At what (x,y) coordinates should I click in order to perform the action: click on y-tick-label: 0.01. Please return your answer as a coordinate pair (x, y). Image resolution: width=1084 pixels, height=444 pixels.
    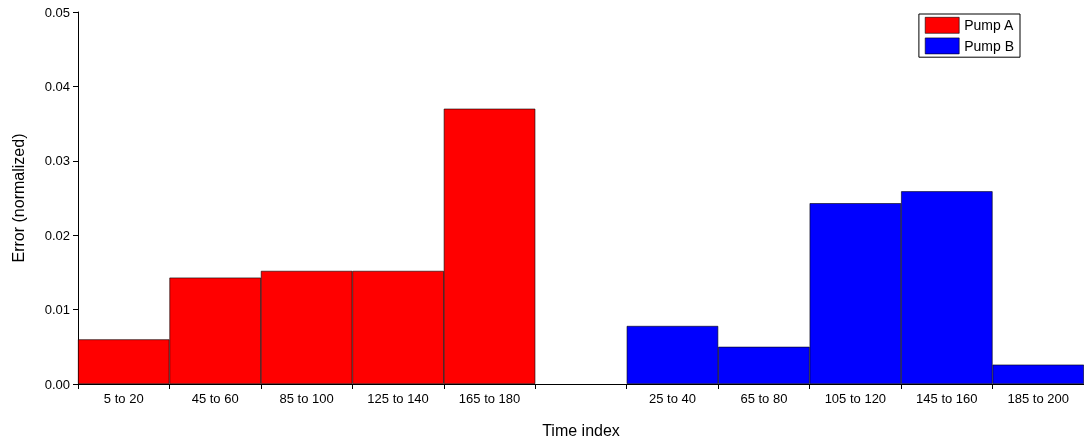
    Looking at the image, I should click on (57, 310).